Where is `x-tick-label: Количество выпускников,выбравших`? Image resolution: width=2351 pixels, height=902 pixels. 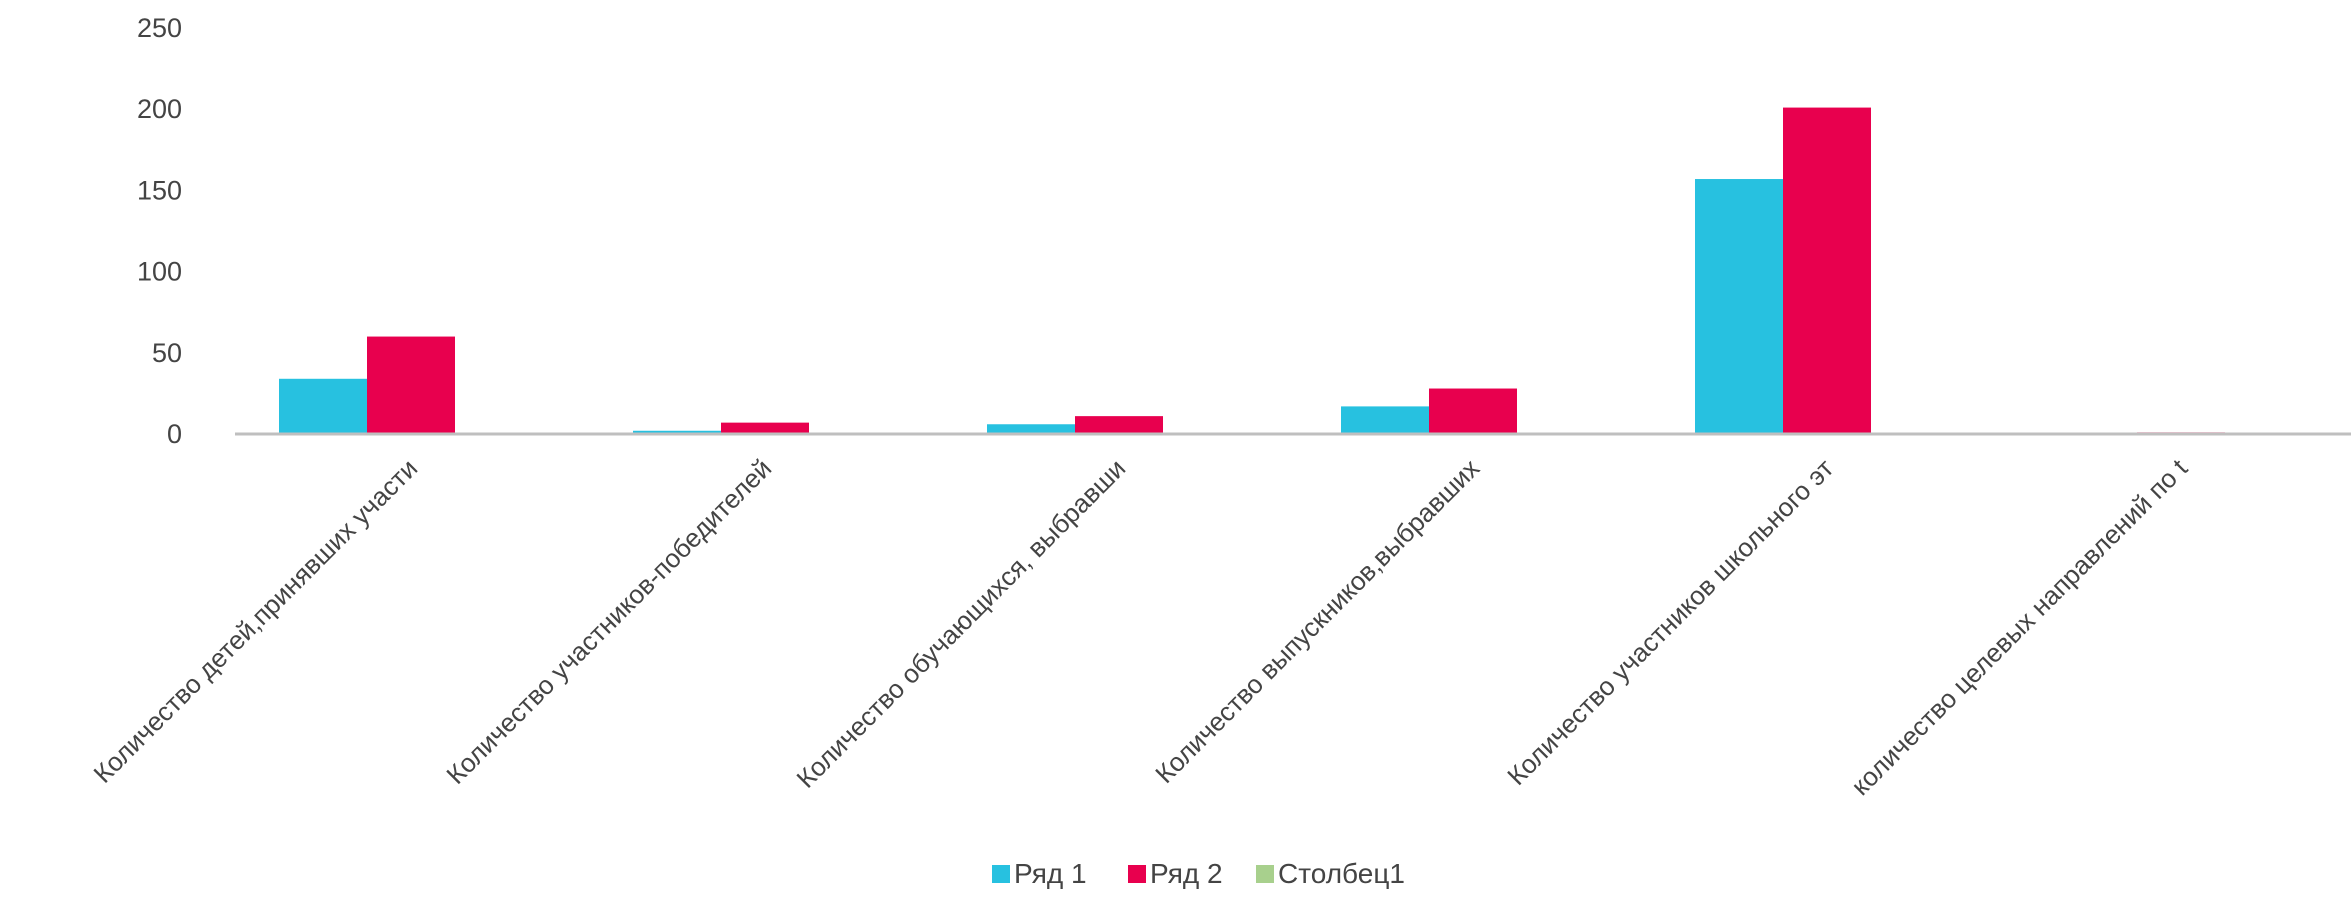 x-tick-label: Количество выпускников,выбравших is located at coordinates (1317, 621).